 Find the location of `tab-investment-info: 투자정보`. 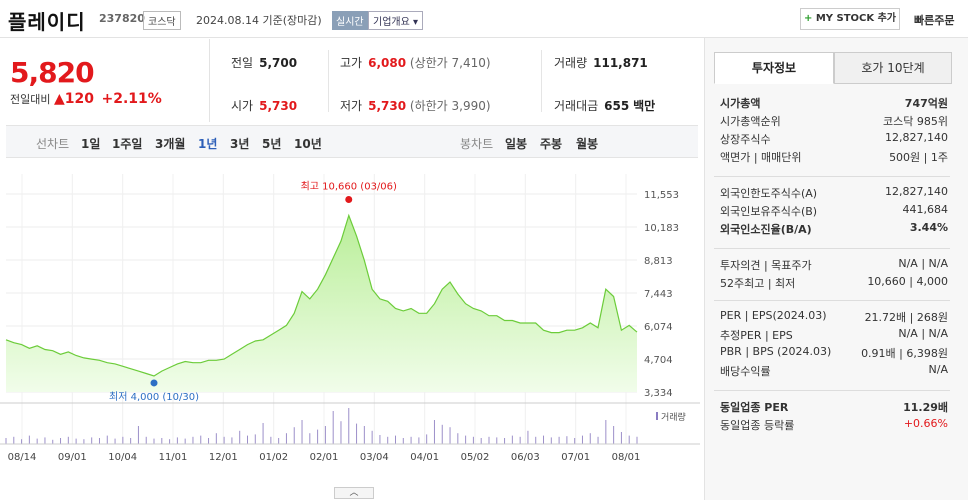

tab-investment-info: 투자정보 is located at coordinates (774, 68).